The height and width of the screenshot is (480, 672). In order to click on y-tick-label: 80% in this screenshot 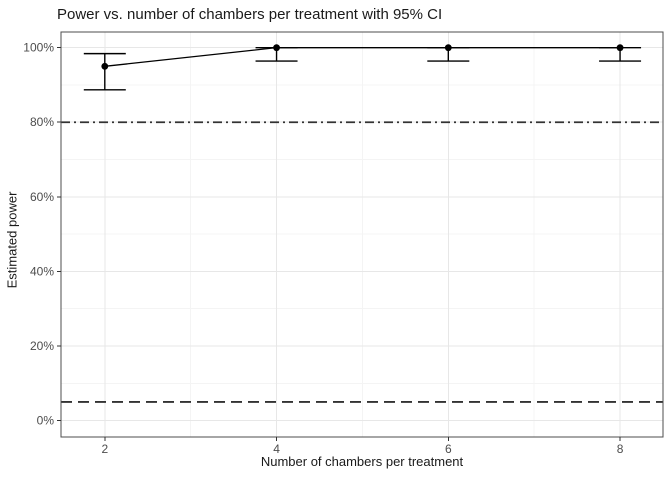, I will do `click(42, 122)`.